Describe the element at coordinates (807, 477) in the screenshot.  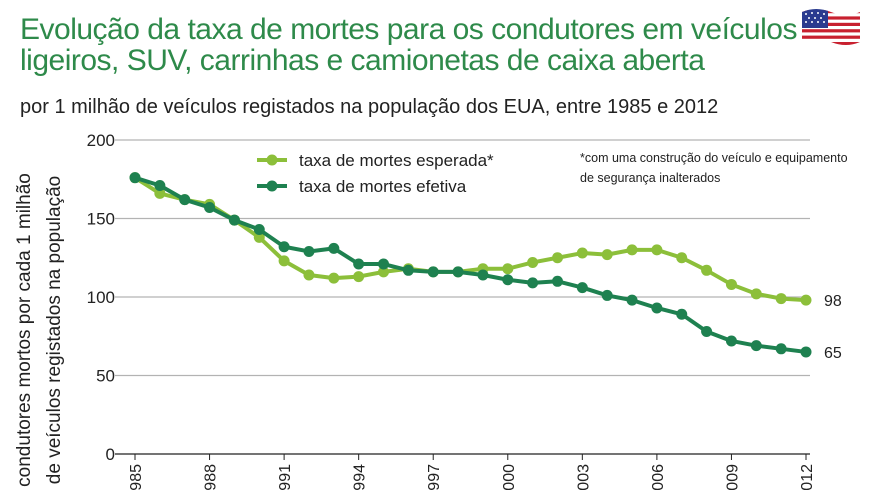
I see `x-tick-label: 2012` at that location.